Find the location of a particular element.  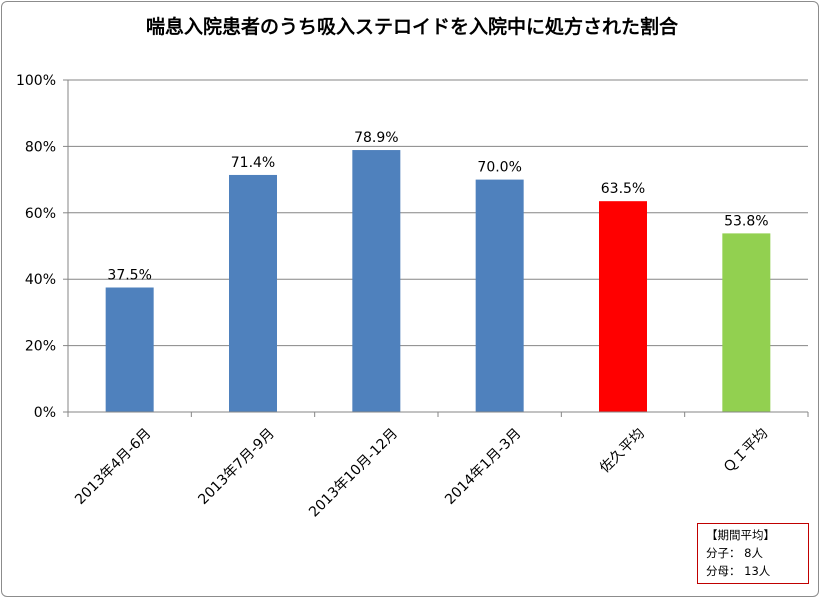

period-average-box: 【期間平均】 分子： 8人 分母： 13人 is located at coordinates (753, 553).